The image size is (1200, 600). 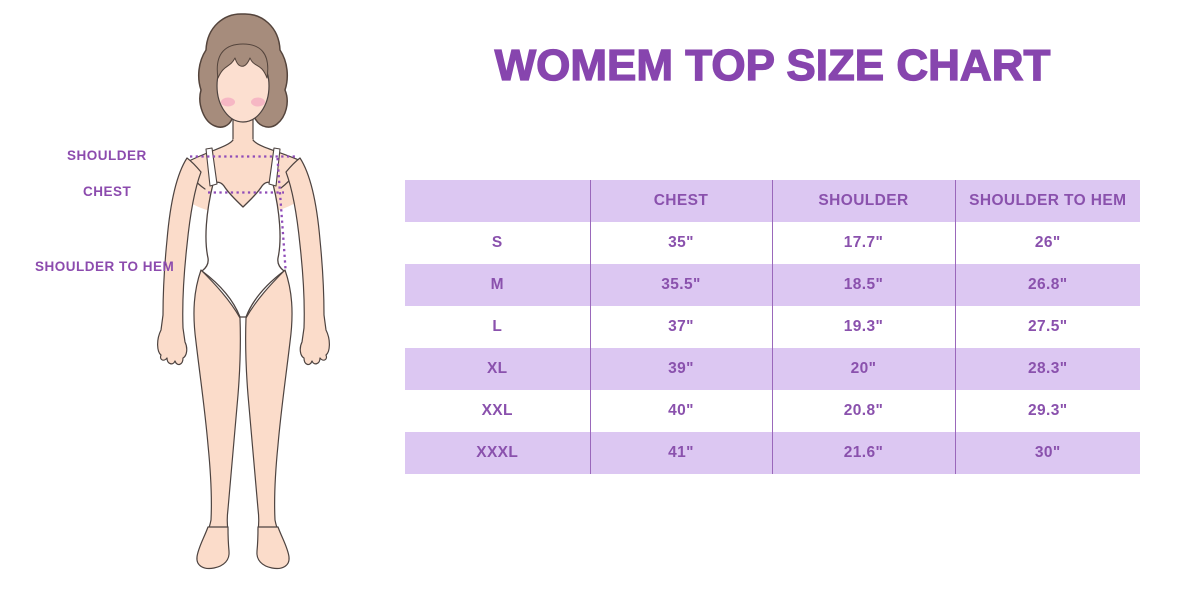 What do you see at coordinates (497, 369) in the screenshot?
I see `size-cell: XL` at bounding box center [497, 369].